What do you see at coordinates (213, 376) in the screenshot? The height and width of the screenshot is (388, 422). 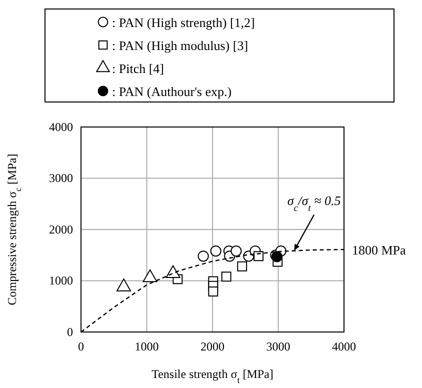 I see `x-axis-title: Tensile strength σ$_{t}$ [MPa]` at bounding box center [213, 376].